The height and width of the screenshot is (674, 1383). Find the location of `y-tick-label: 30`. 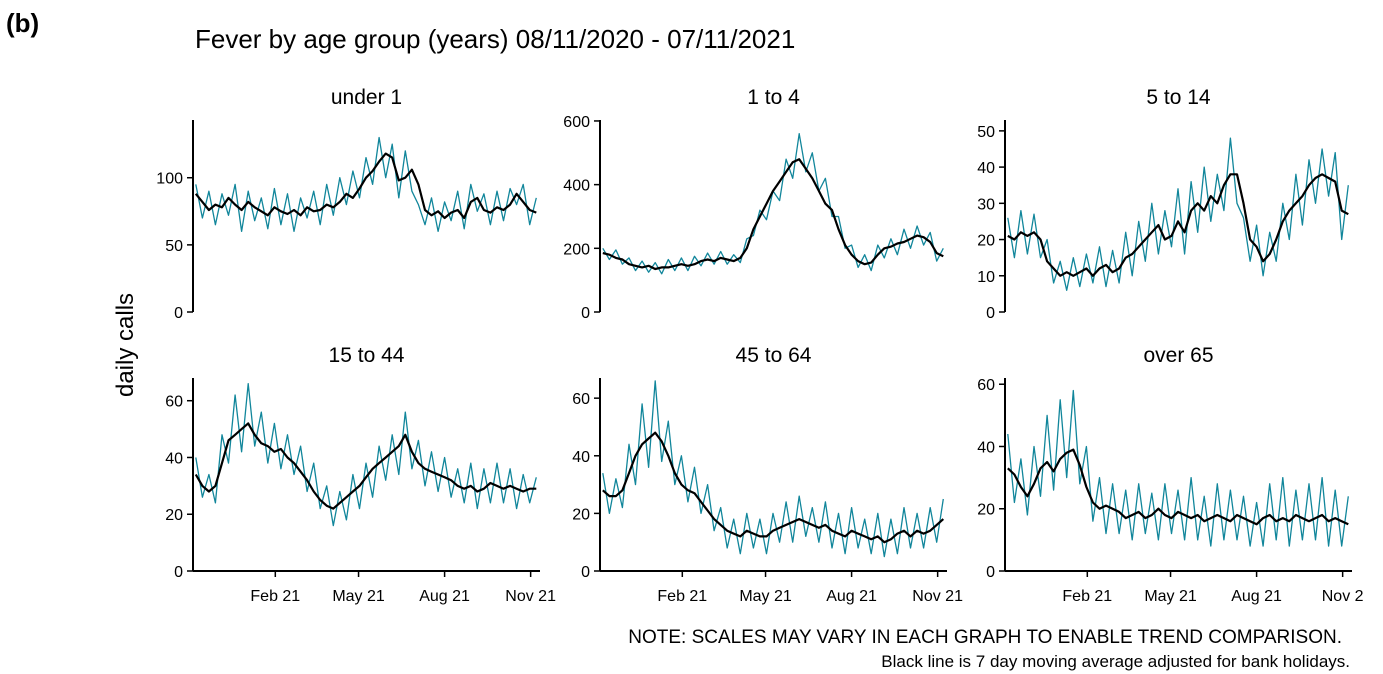

y-tick-label: 30 is located at coordinates (986, 204).